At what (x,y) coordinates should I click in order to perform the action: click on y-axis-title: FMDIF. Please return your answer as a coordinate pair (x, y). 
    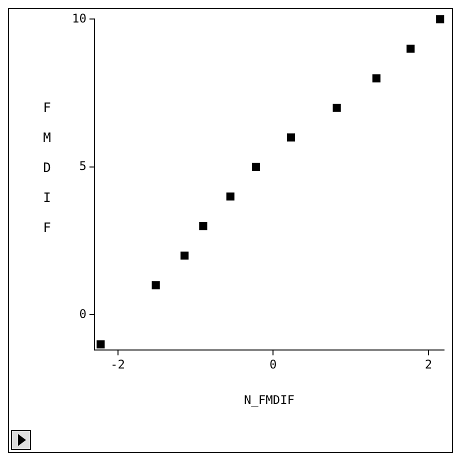
    Looking at the image, I should click on (47, 169).